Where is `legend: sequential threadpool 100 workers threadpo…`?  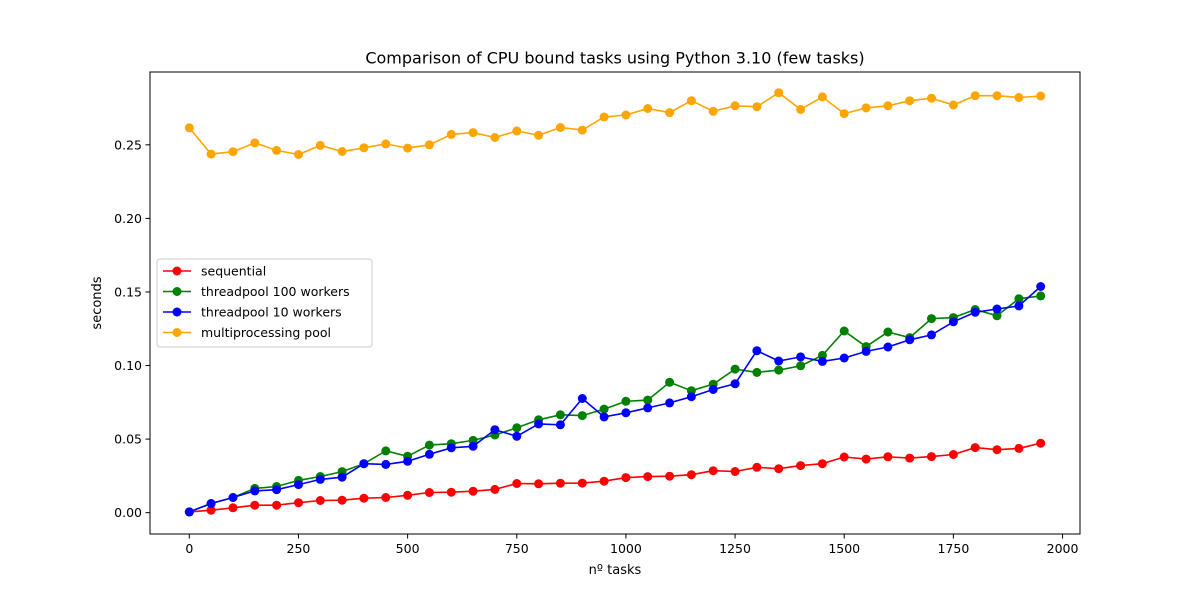 legend: sequential threadpool 100 workers threadpo… is located at coordinates (264, 303).